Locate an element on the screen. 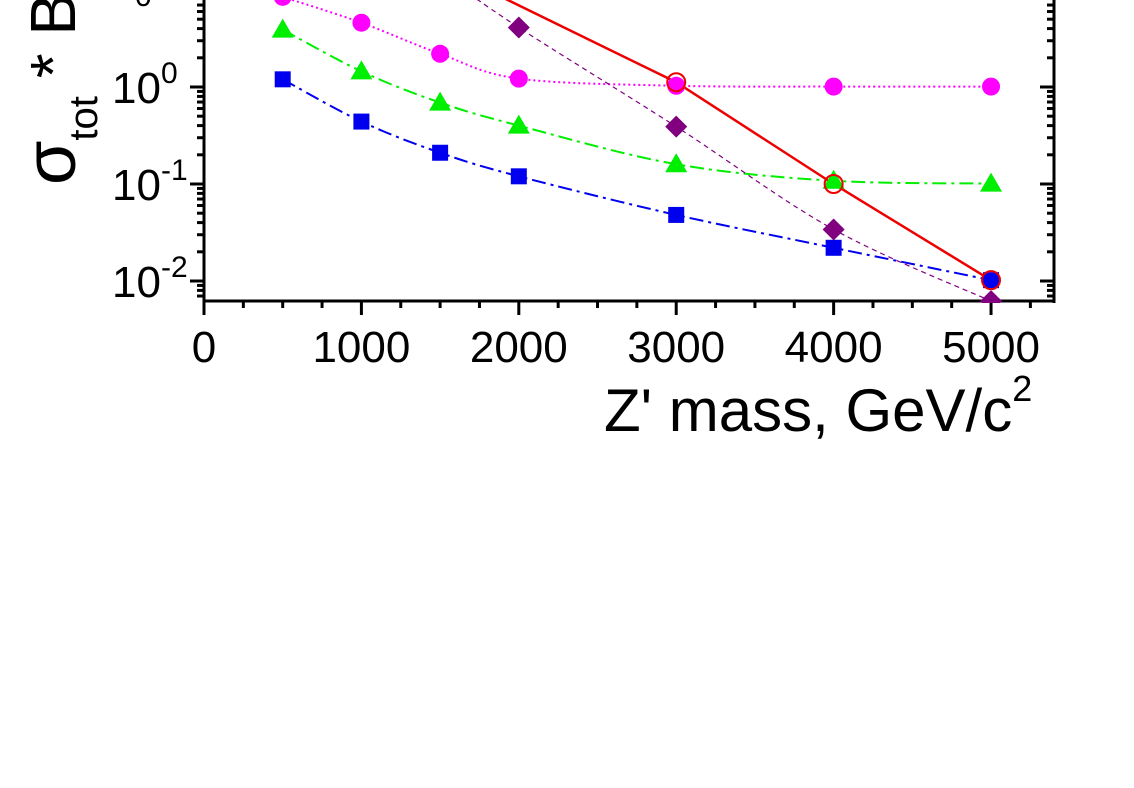  y-tick-label-cropped: 0 is located at coordinates (143, 6).